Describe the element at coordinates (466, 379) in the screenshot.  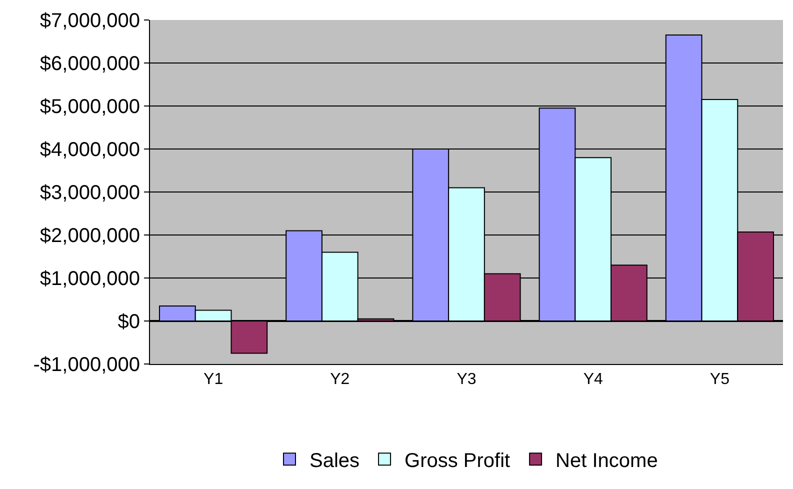
I see `x-tick-label: Y3` at that location.